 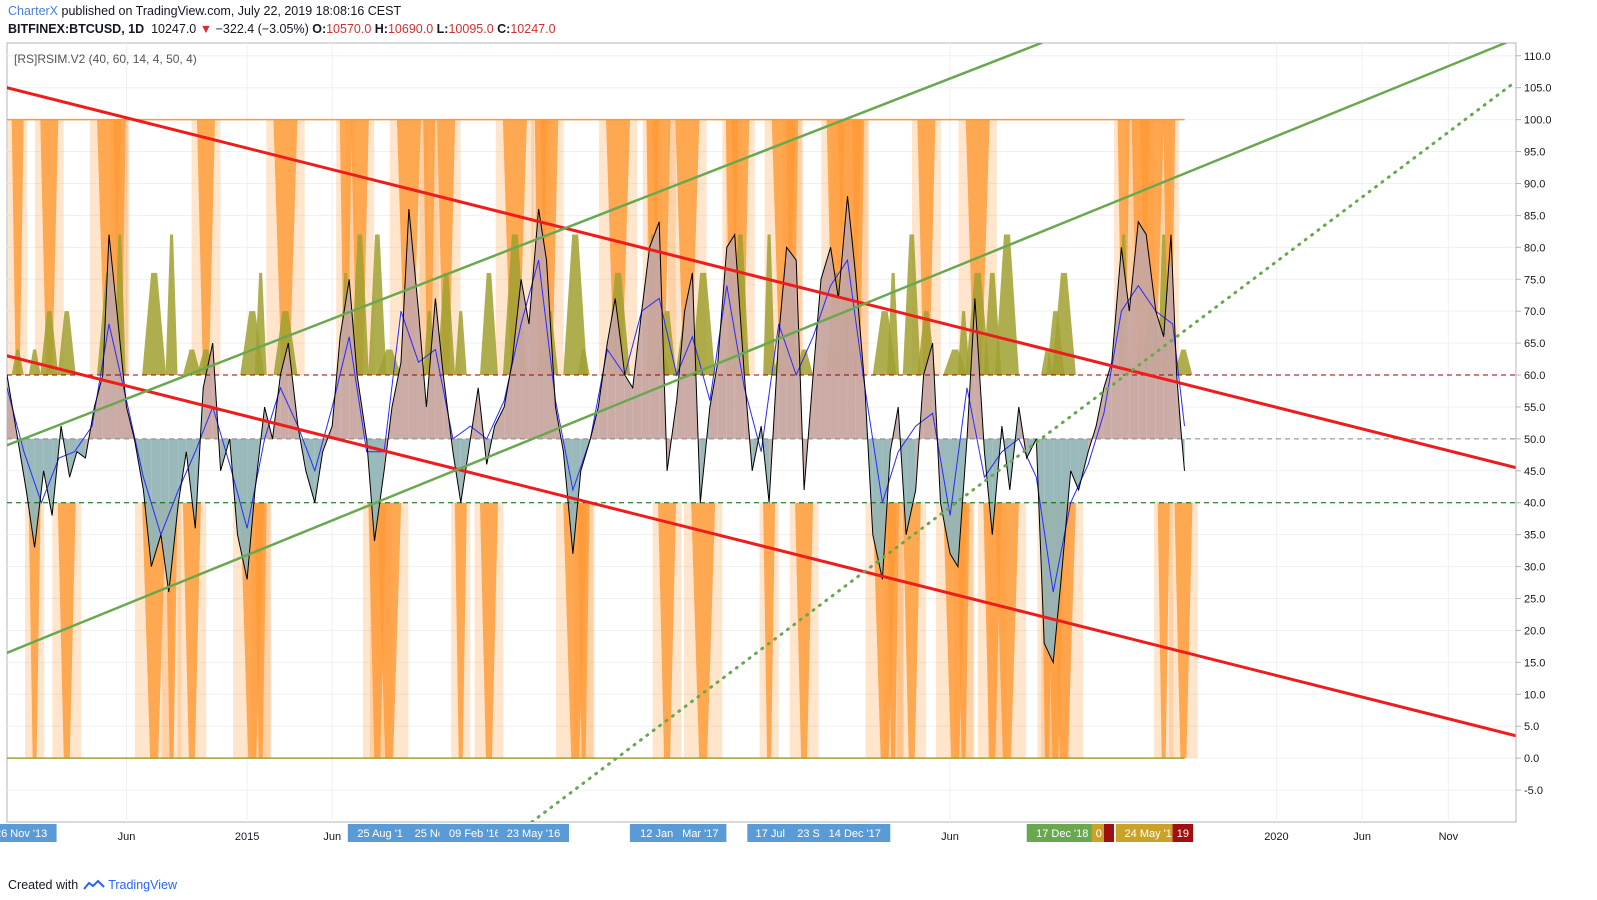 I want to click on date-label-text: 23 S, so click(x=808, y=834).